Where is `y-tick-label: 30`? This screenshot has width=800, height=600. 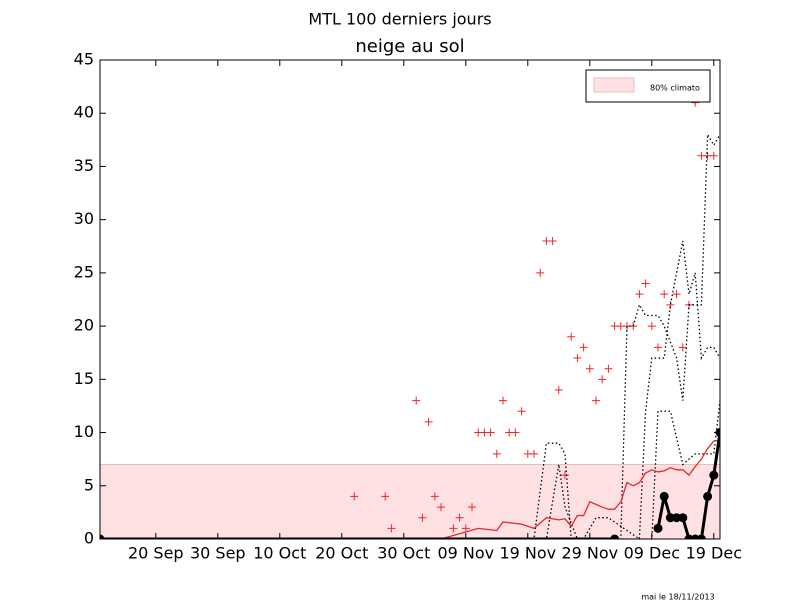
y-tick-label: 30 is located at coordinates (84, 218).